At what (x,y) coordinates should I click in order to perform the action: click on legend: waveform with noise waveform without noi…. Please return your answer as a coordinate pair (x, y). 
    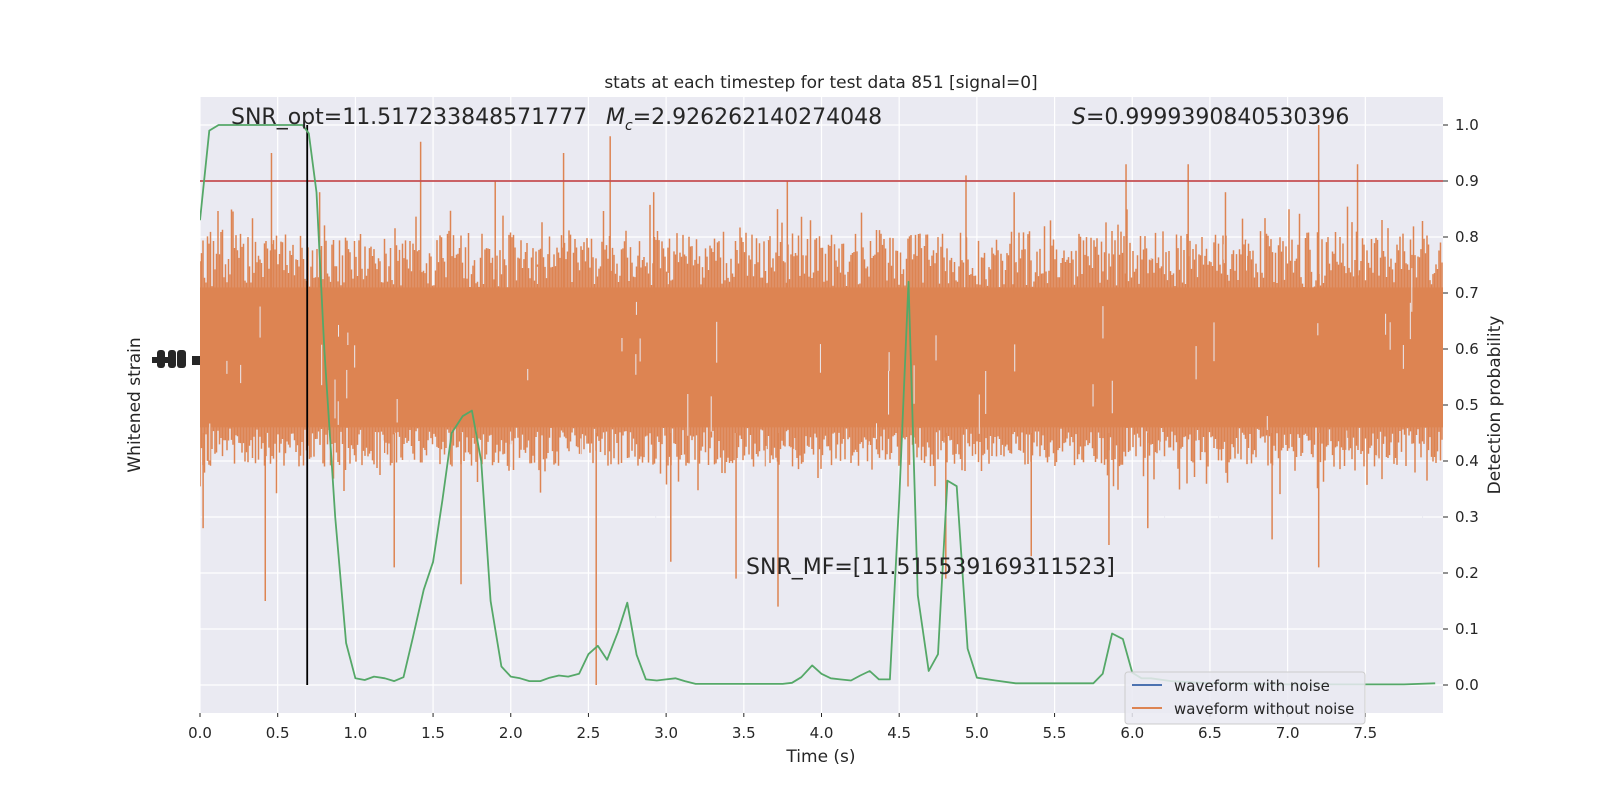
    Looking at the image, I should click on (1245, 698).